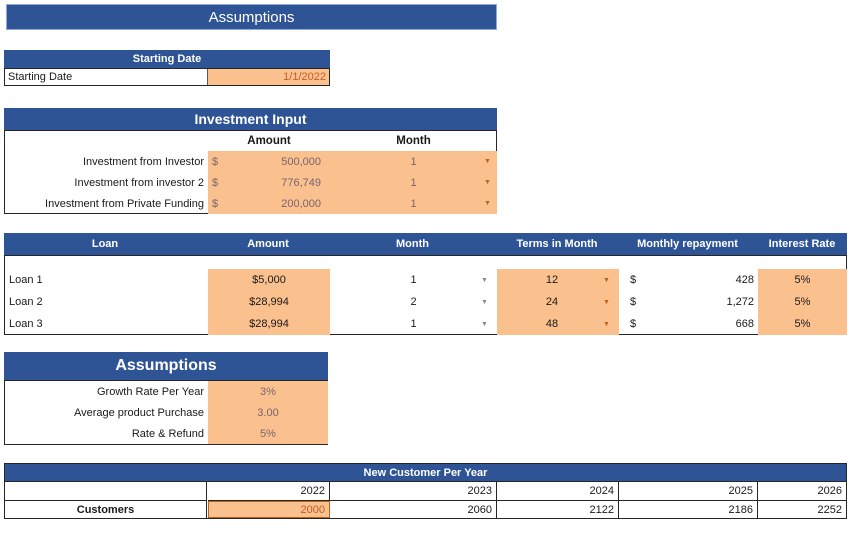 This screenshot has width=850, height=533. I want to click on loan-repayment-value: 428, so click(744, 280).